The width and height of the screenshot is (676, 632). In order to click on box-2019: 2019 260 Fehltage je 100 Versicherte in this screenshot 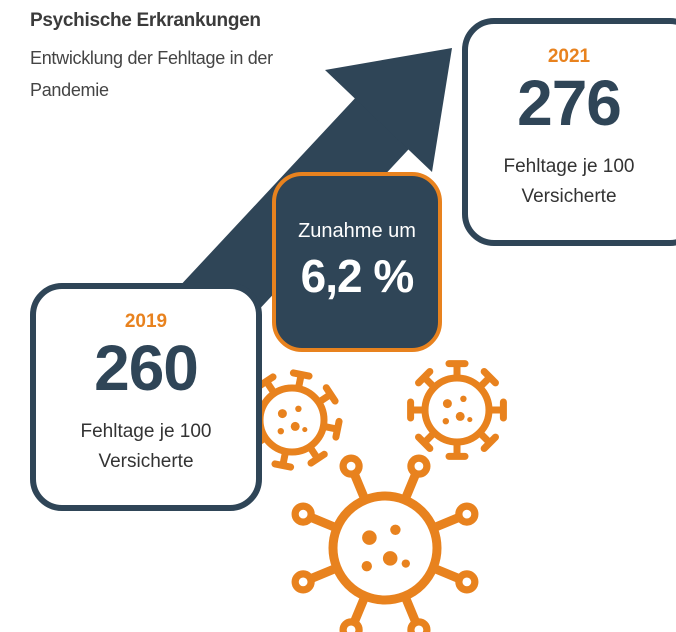, I will do `click(146, 397)`.